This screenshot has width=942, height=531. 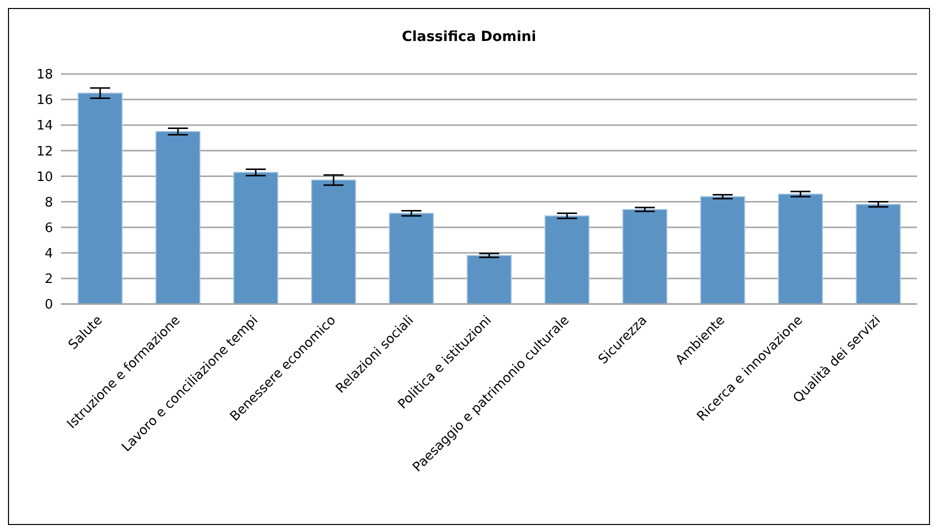 I want to click on y-tick-label: 18, so click(x=44, y=75).